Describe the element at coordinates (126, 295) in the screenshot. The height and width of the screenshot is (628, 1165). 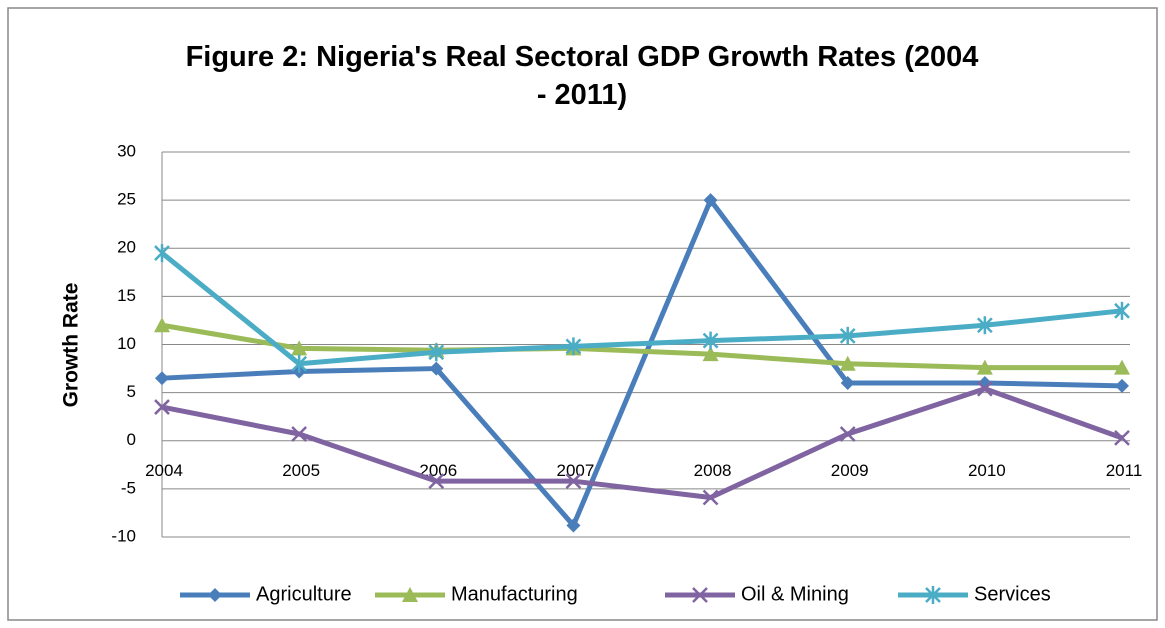
I see `y-tick-label: 15` at that location.